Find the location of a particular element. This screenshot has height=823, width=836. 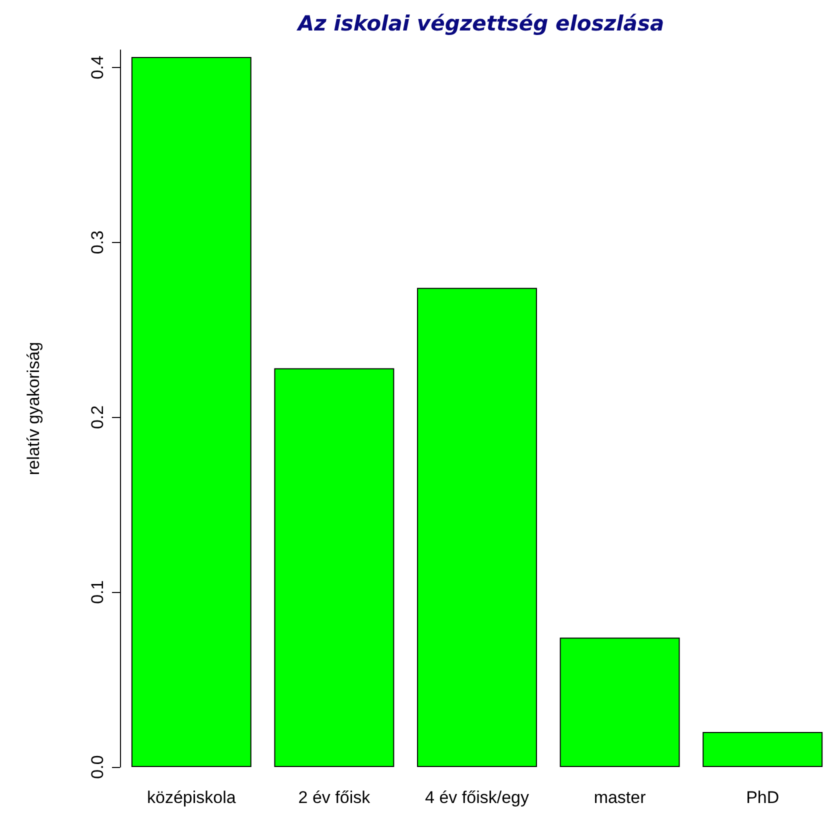

y-tick-label: 0.2 is located at coordinates (97, 417).